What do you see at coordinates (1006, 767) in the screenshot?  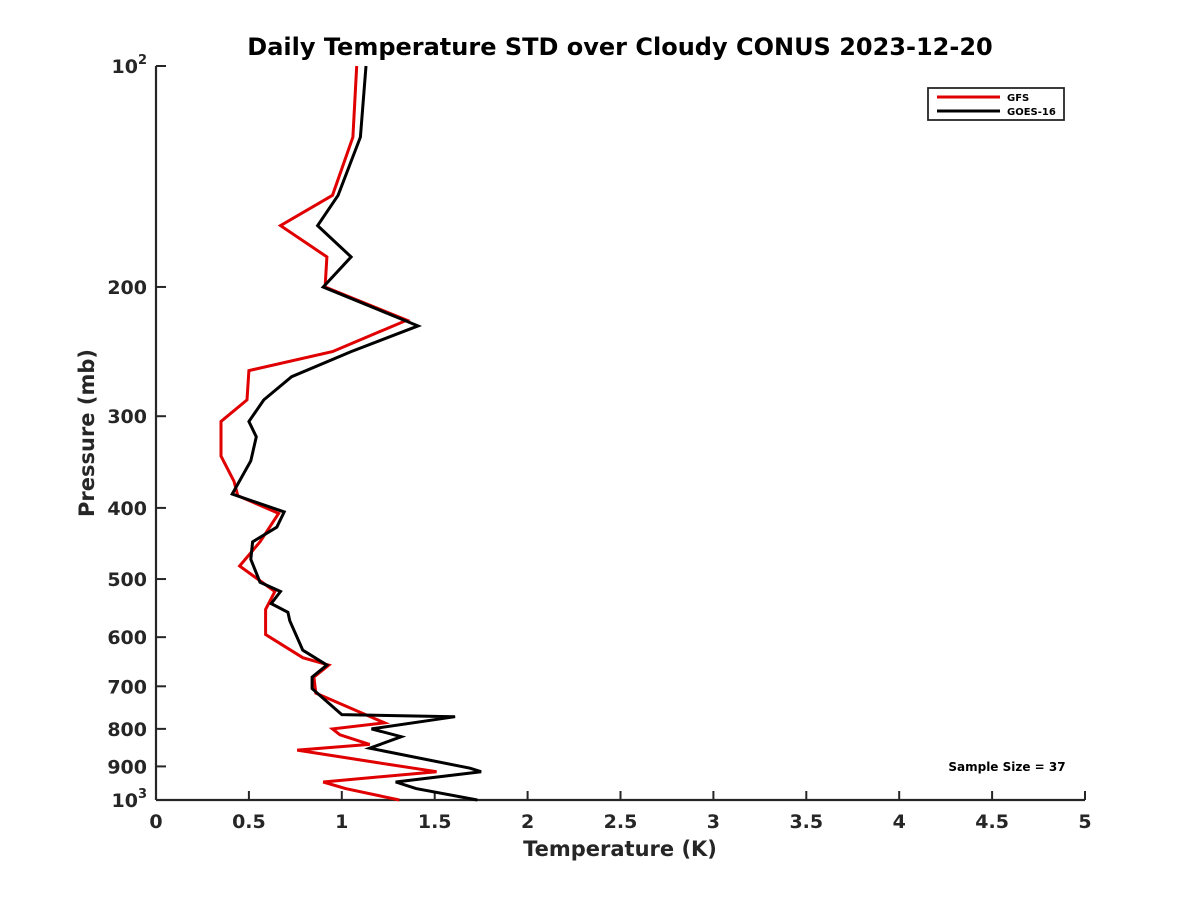 I see `sample-size-annotation: Sample Size = 37` at bounding box center [1006, 767].